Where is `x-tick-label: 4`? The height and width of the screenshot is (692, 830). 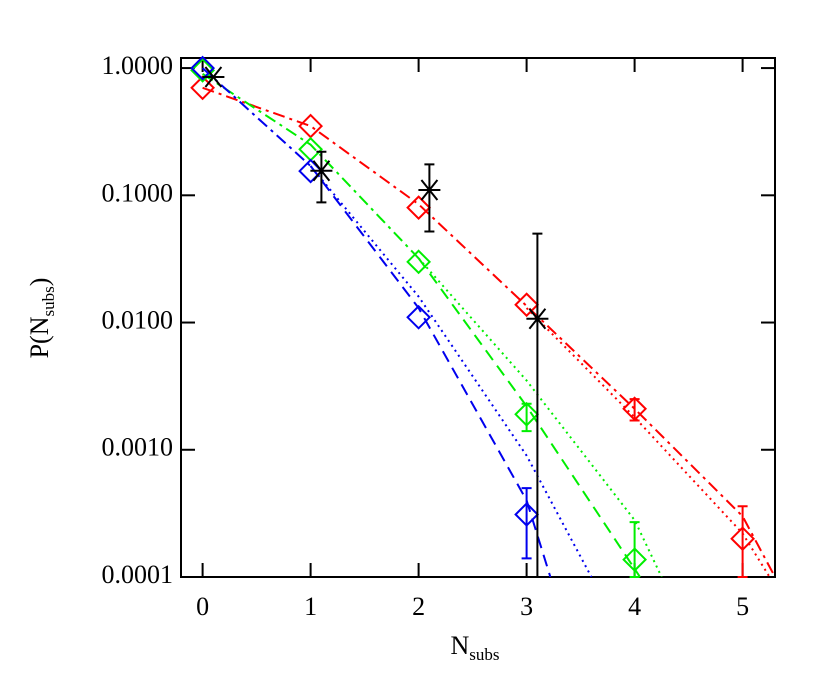
x-tick-label: 4 is located at coordinates (634, 606).